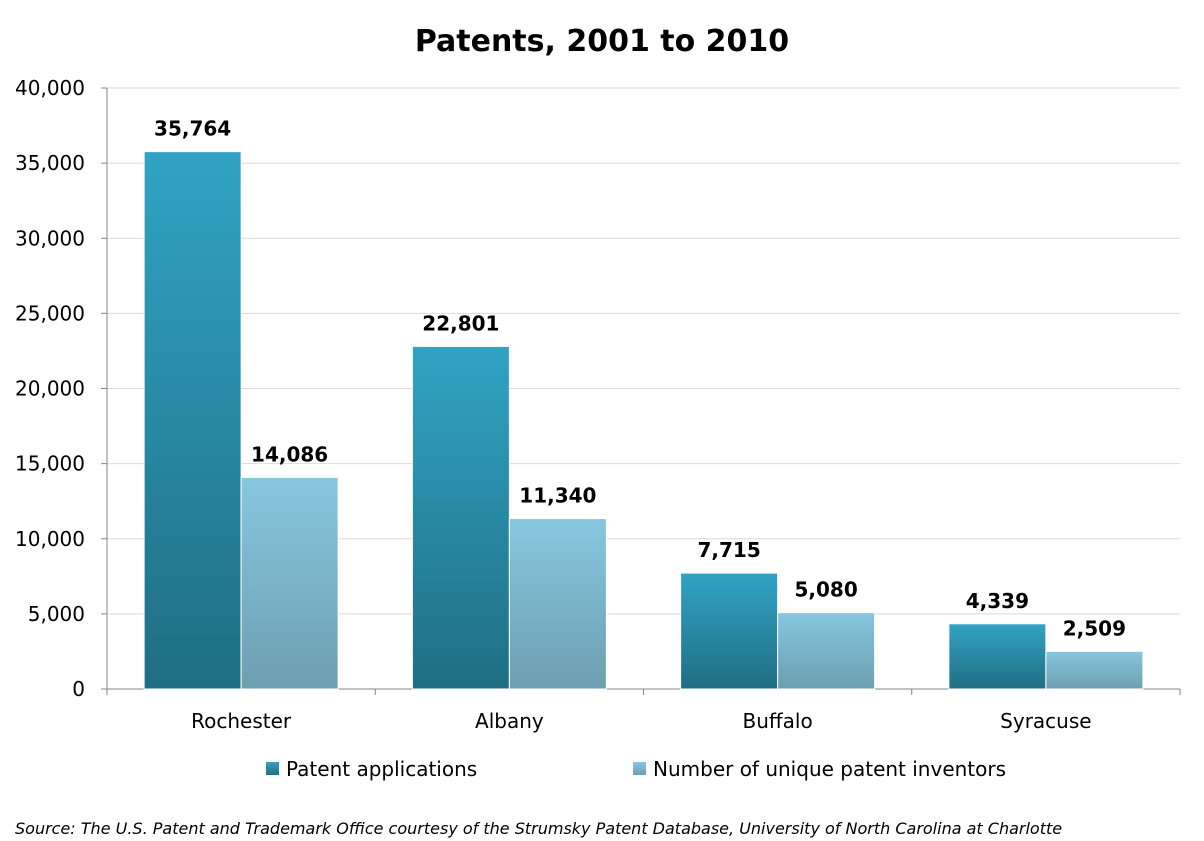 Image resolution: width=1204 pixels, height=841 pixels. Describe the element at coordinates (50, 539) in the screenshot. I see `y-tick-label: 10,000` at that location.